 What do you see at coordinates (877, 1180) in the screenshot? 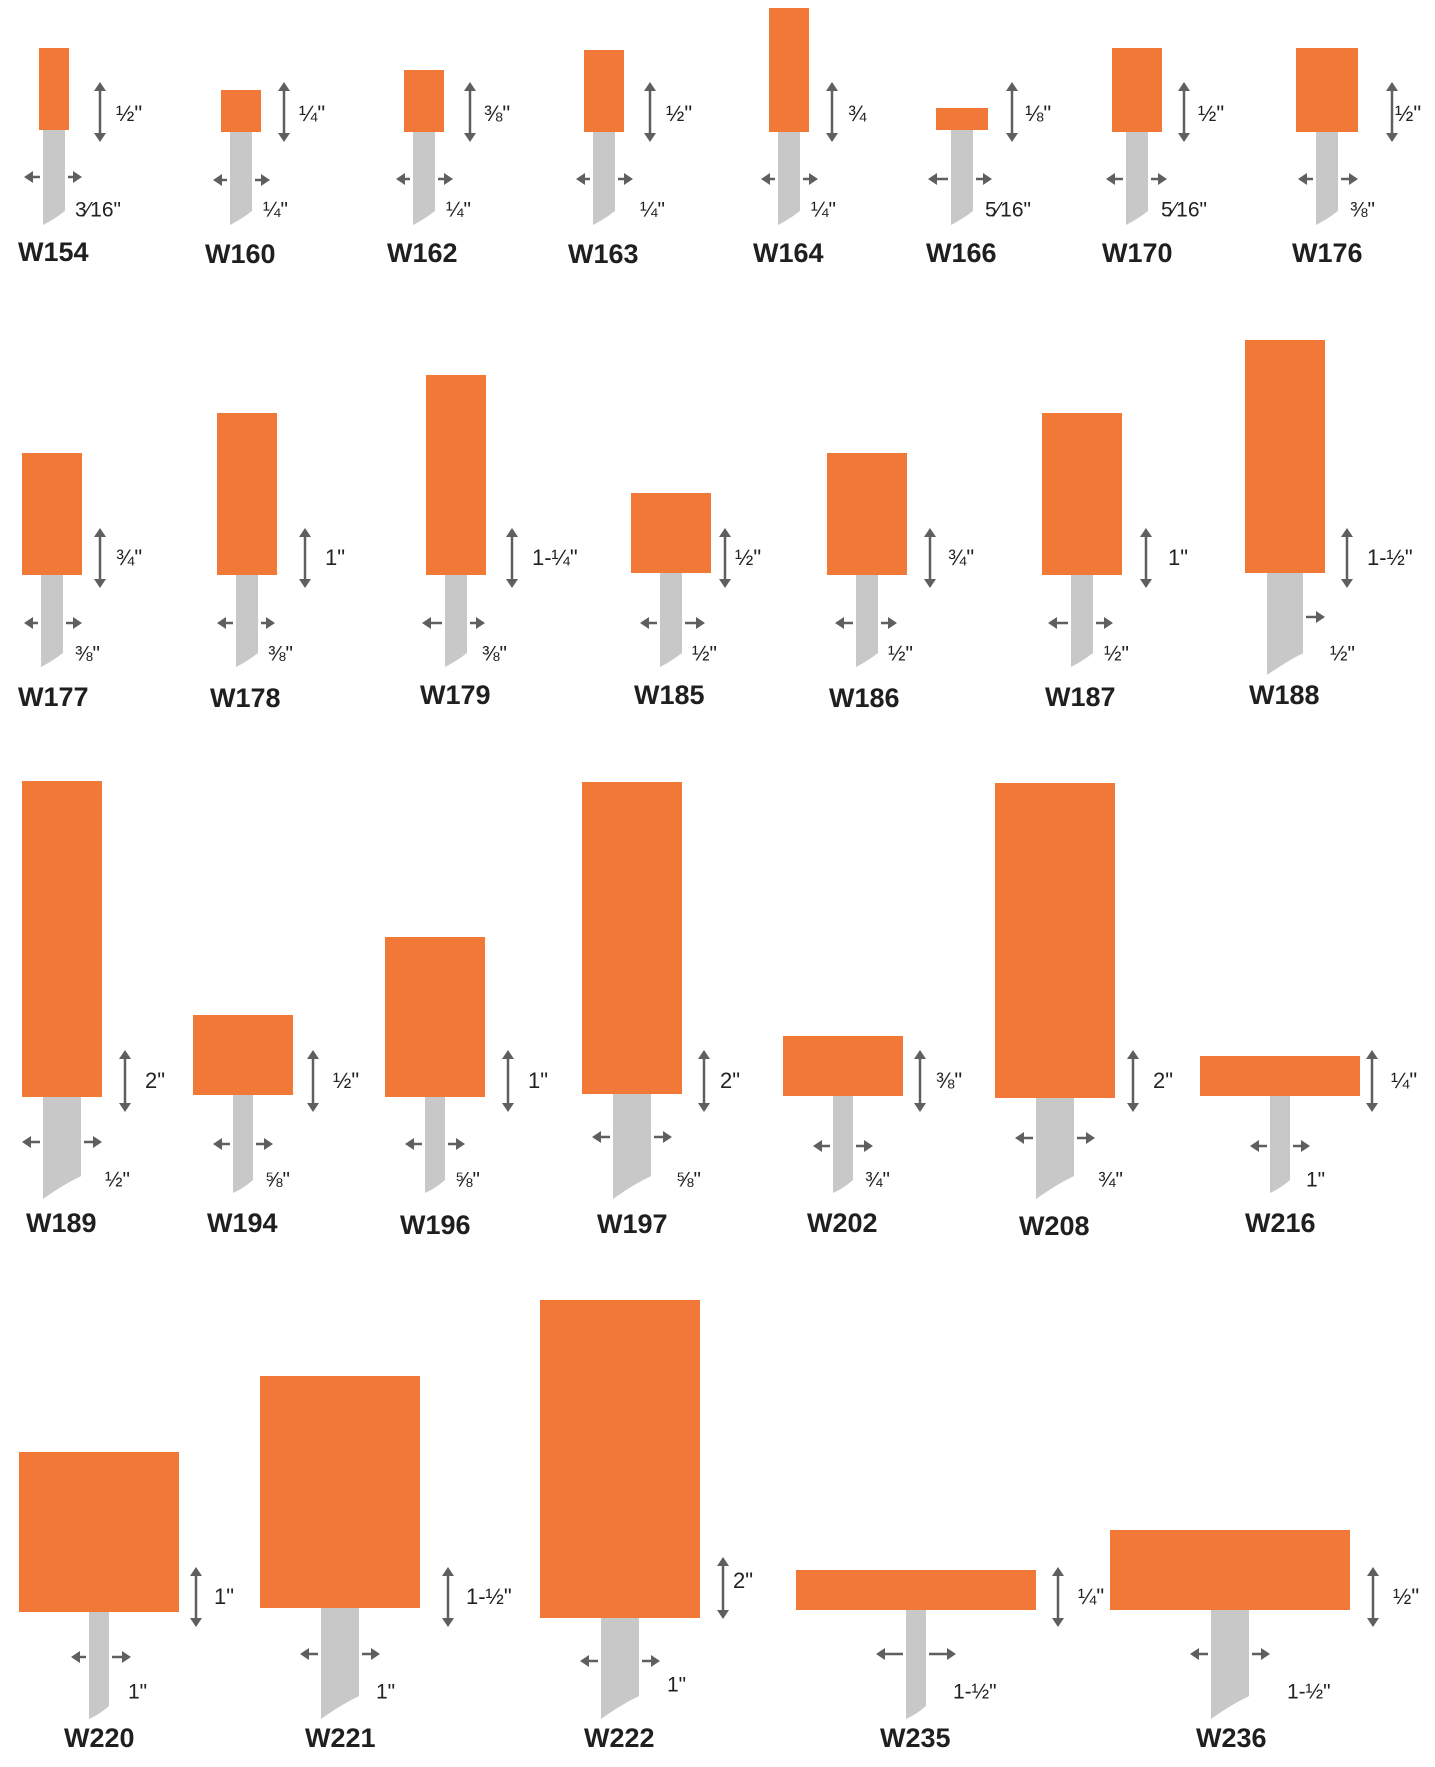
I see `shank-label: ¾"` at bounding box center [877, 1180].